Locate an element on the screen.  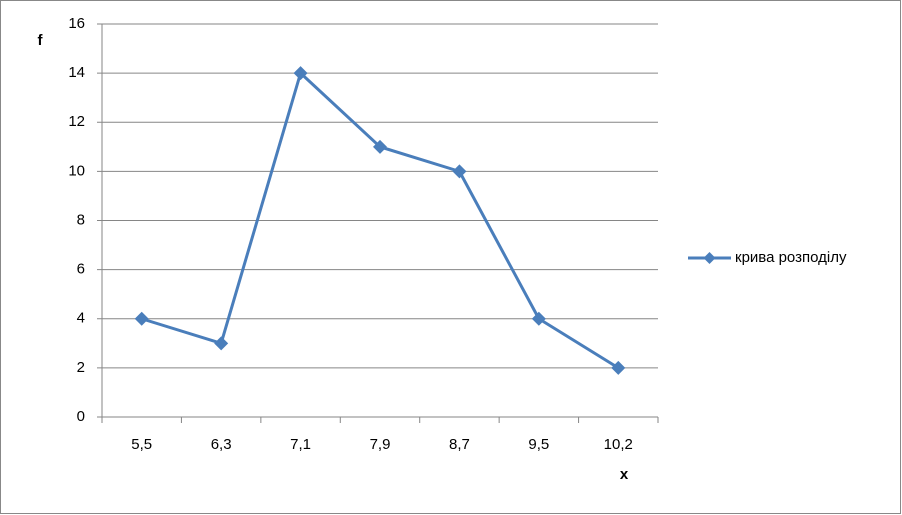
x-tick-label: 7,9 is located at coordinates (380, 444).